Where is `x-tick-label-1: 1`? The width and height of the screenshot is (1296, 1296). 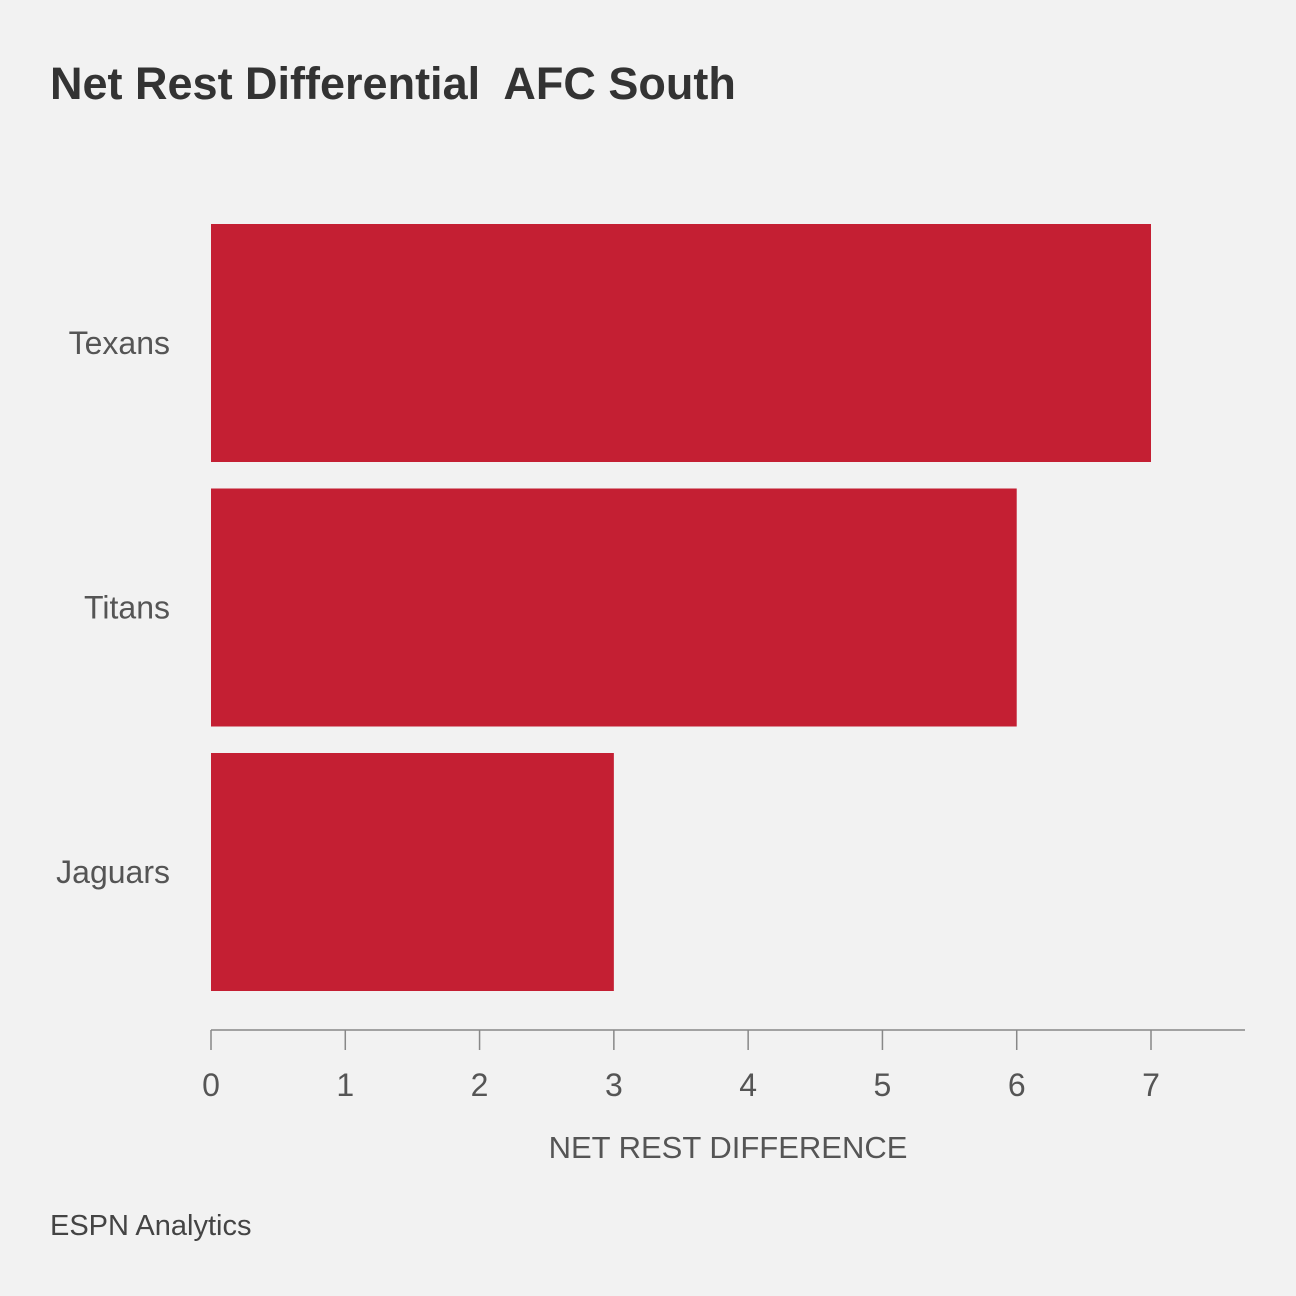 x-tick-label-1: 1 is located at coordinates (345, 1085).